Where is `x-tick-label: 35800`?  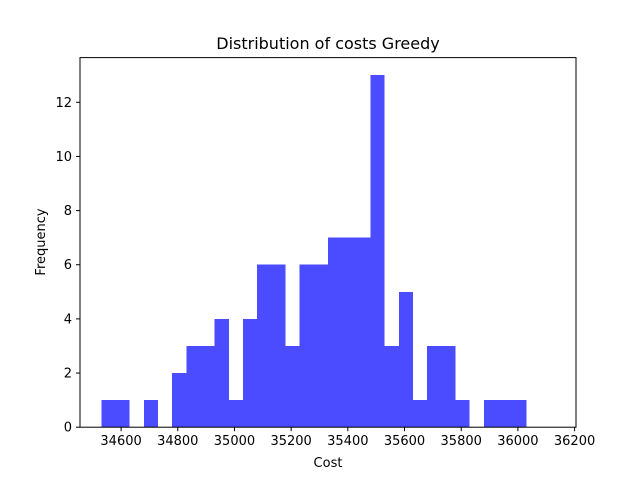
x-tick-label: 35800 is located at coordinates (461, 441).